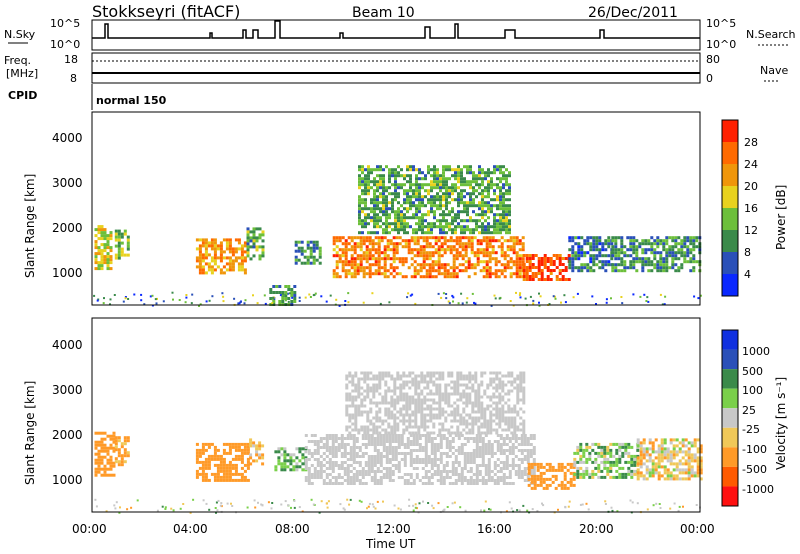  What do you see at coordinates (758, 489) in the screenshot?
I see `velocity-cbar-tick-neg1000: -1000` at bounding box center [758, 489].